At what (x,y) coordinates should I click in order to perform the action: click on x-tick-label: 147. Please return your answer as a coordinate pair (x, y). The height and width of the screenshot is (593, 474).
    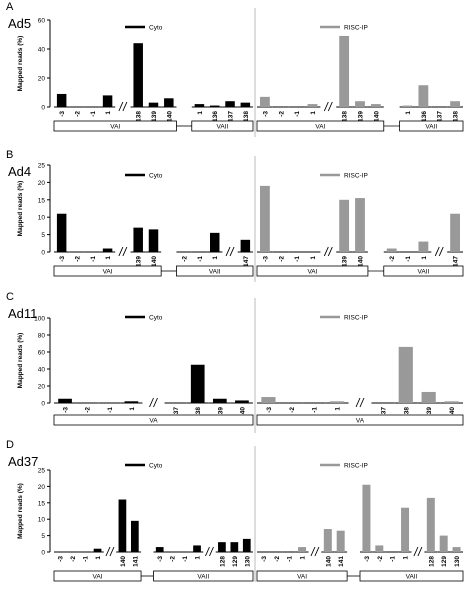
    Looking at the image, I should click on (456, 261).